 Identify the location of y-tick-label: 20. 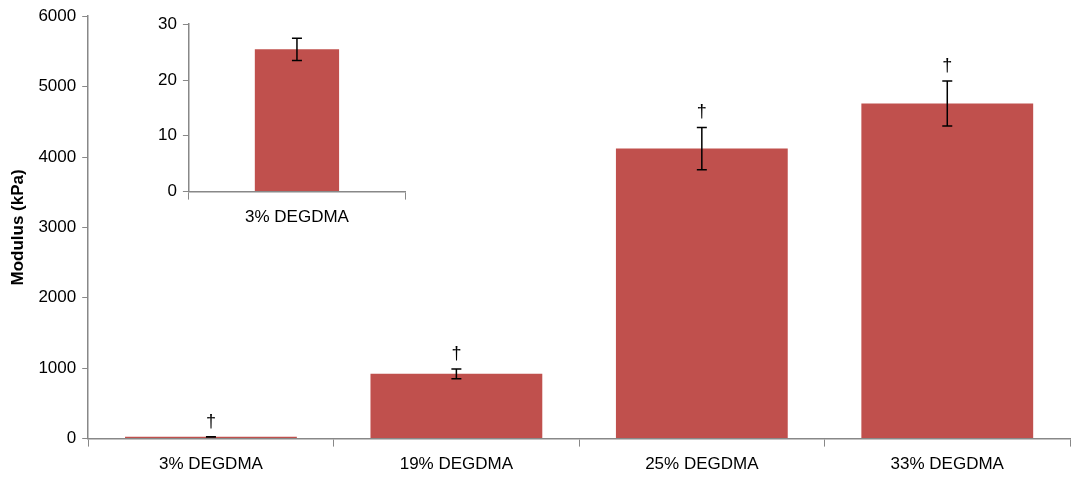
(167, 79).